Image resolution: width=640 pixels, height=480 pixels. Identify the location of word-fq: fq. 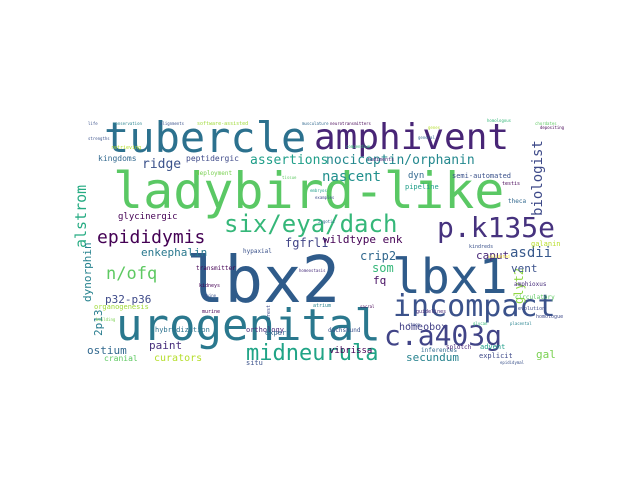
(379, 280).